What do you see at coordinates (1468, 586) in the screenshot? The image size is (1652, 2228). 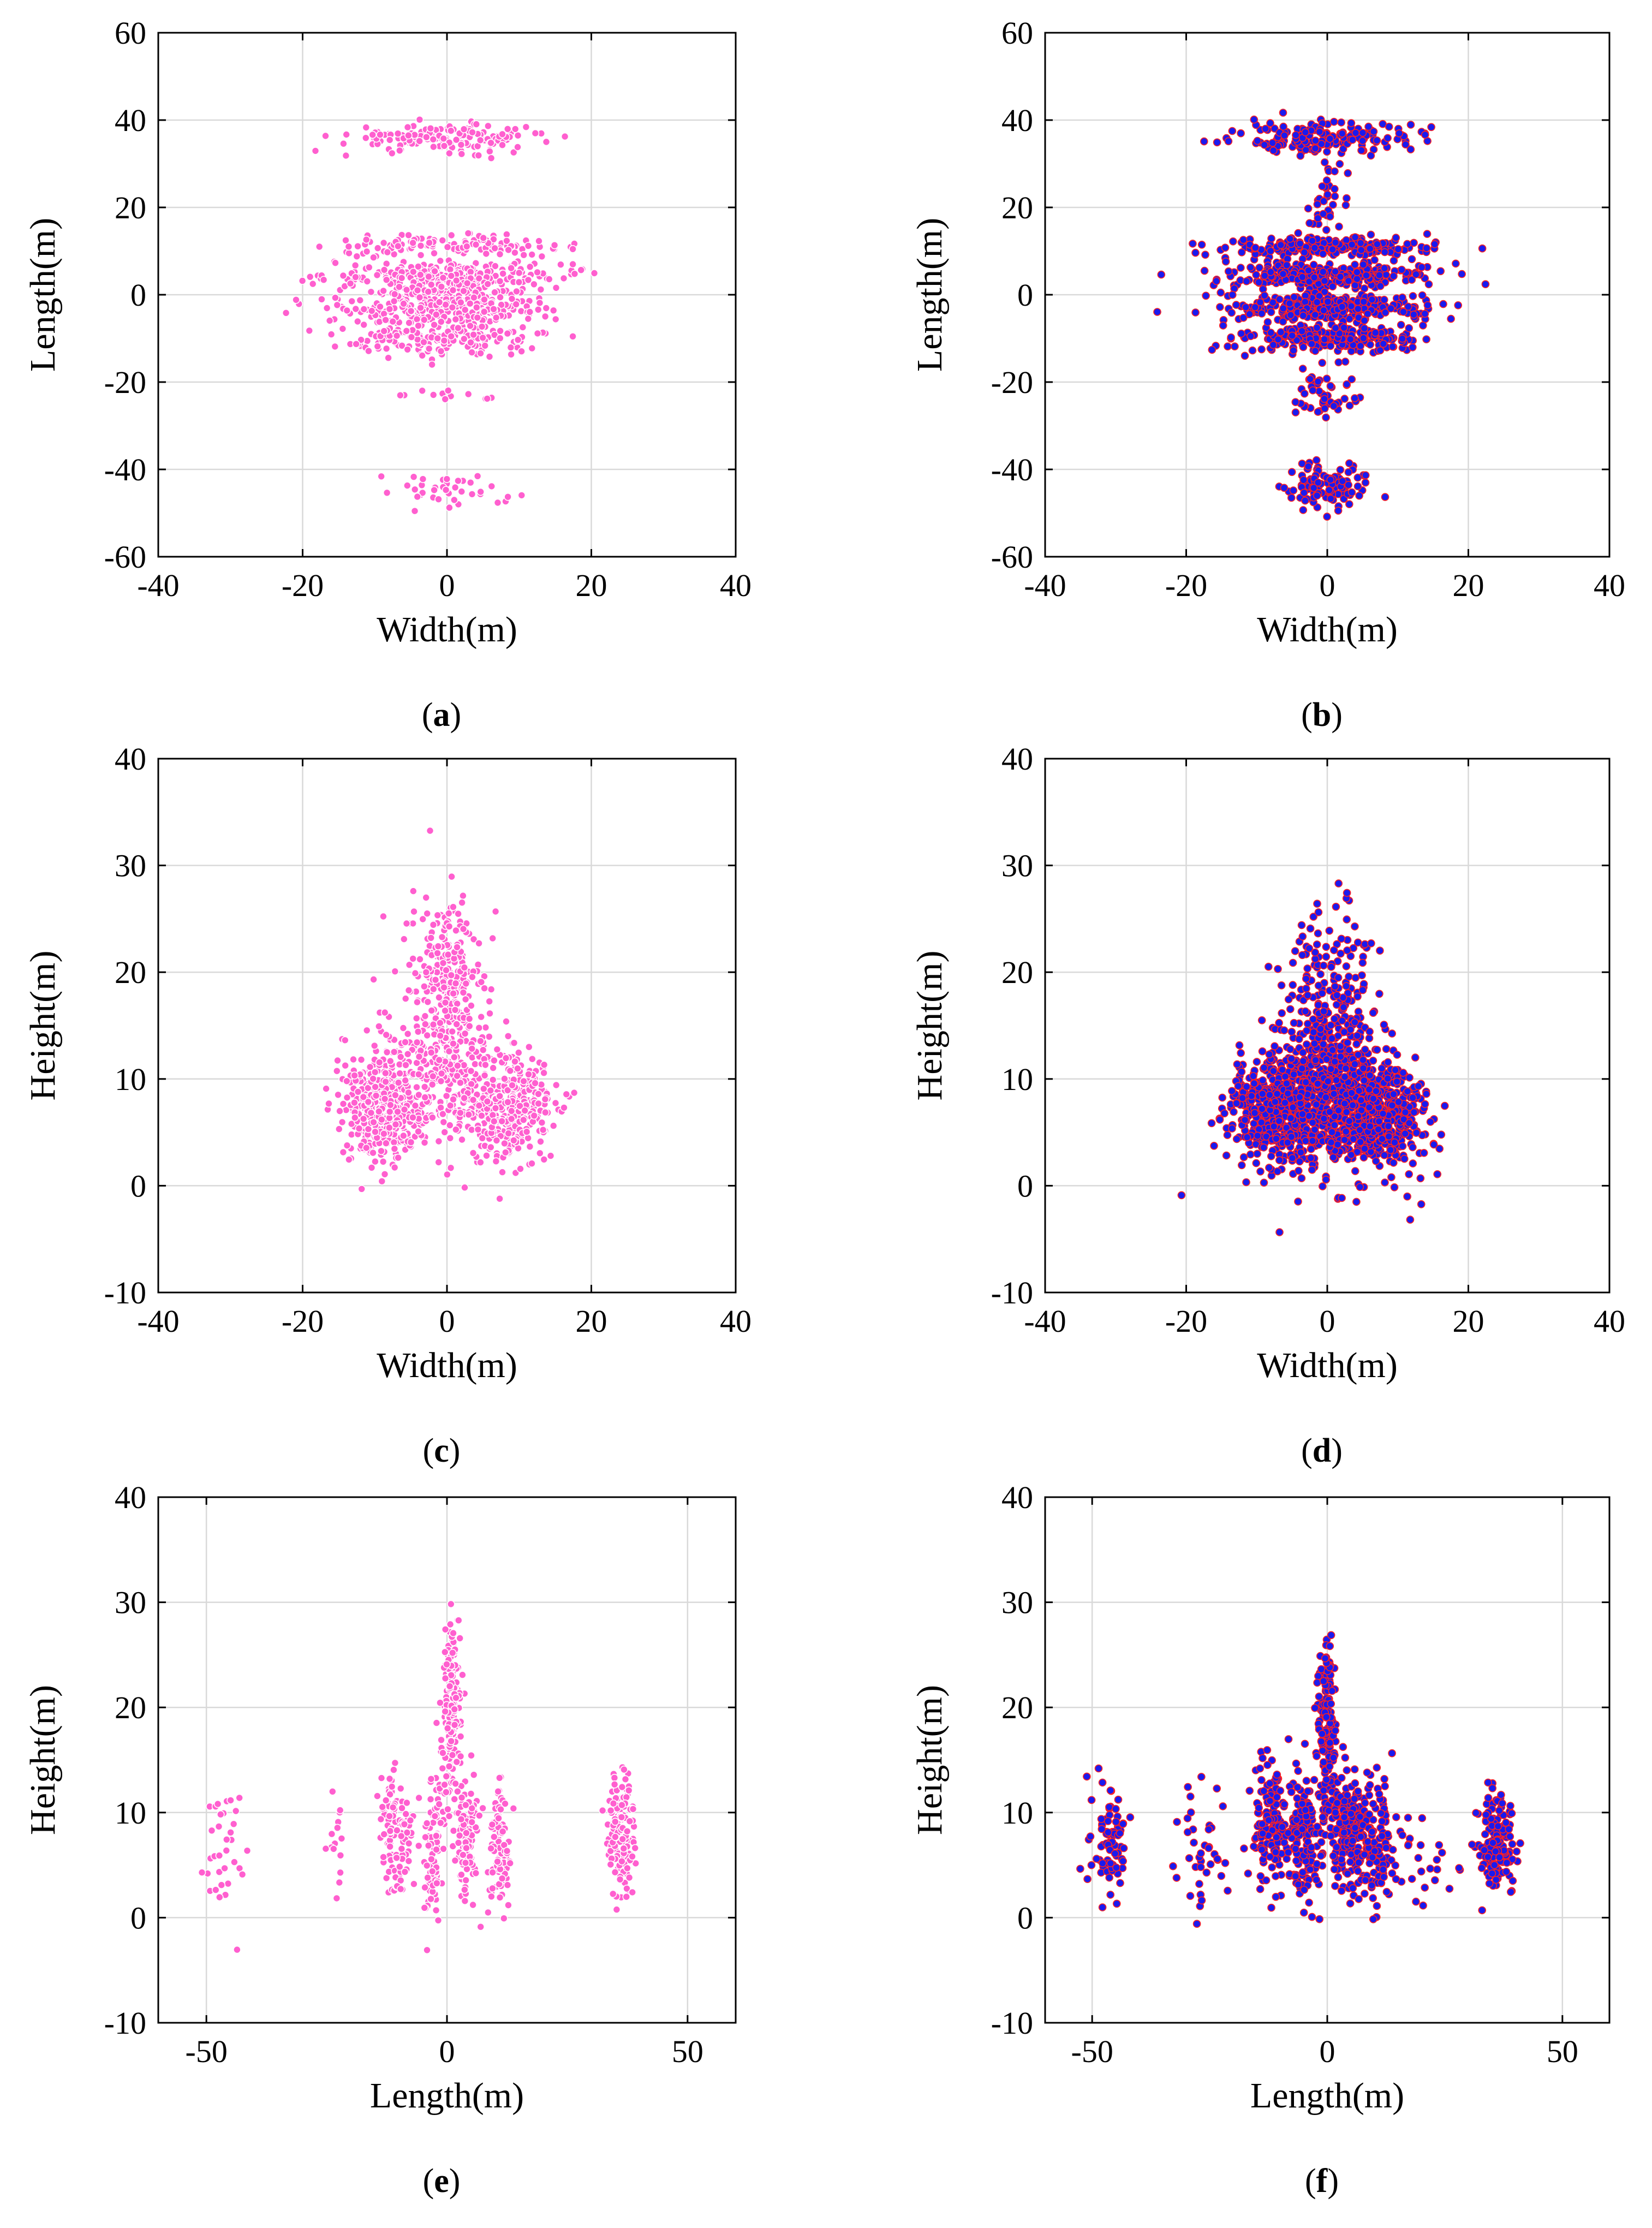 I see `x-tick-label: 20` at bounding box center [1468, 586].